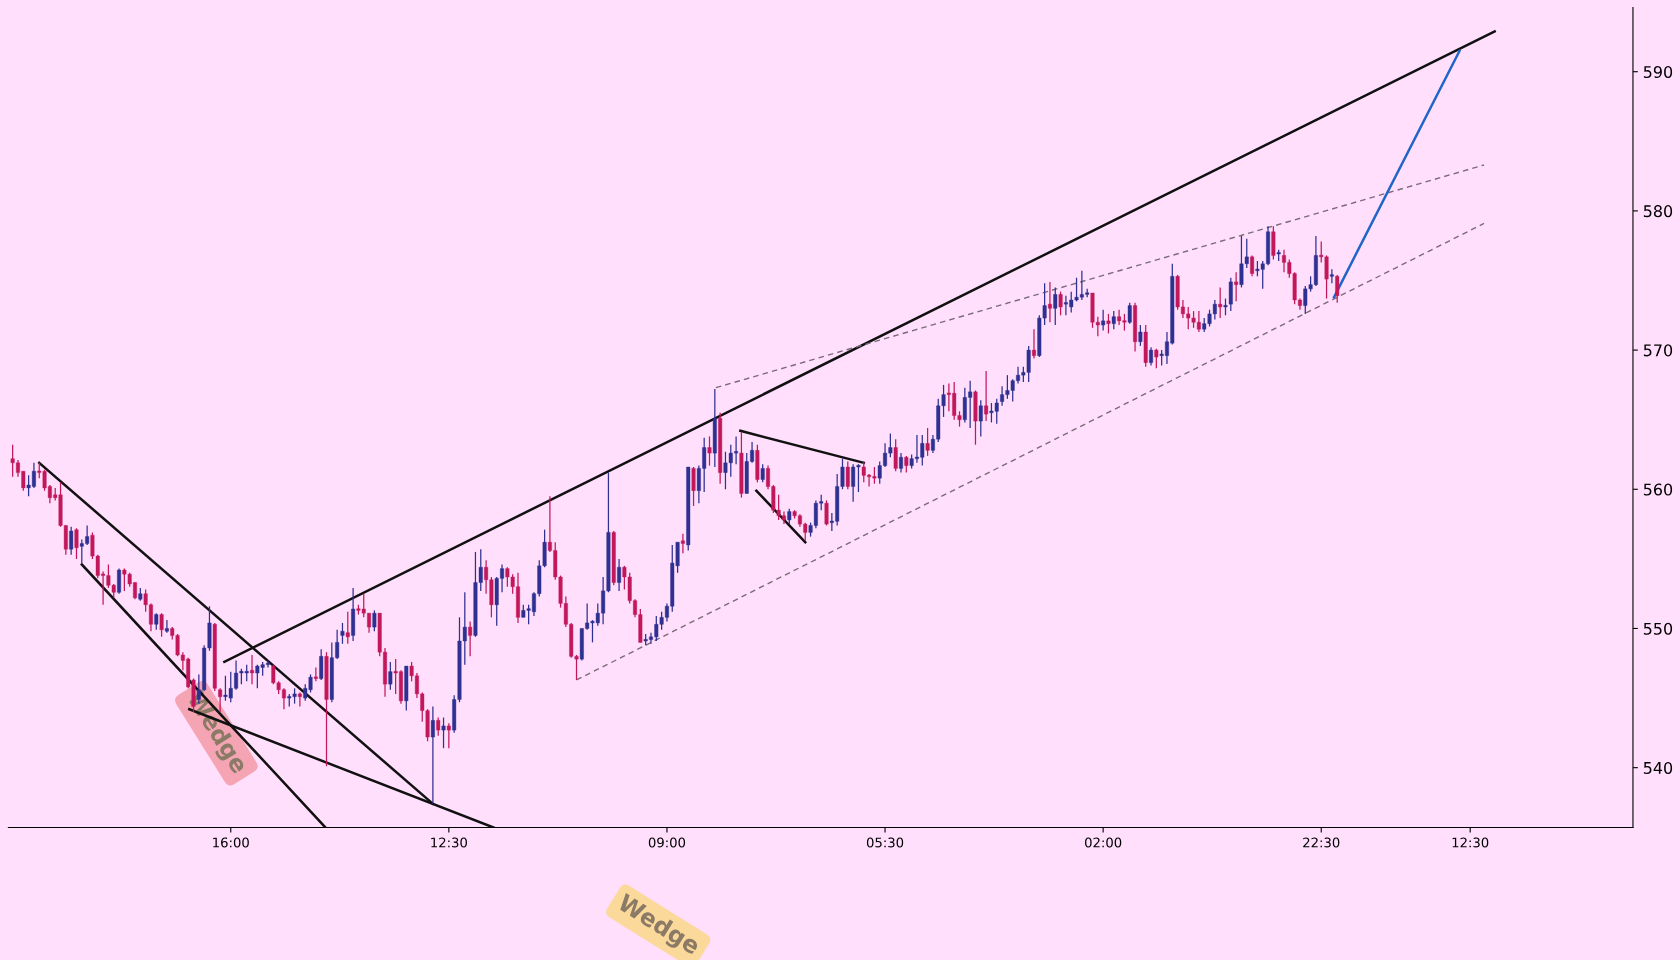 The height and width of the screenshot is (960, 1680). Describe the element at coordinates (1658, 767) in the screenshot. I see `y-tick-label: 540` at that location.